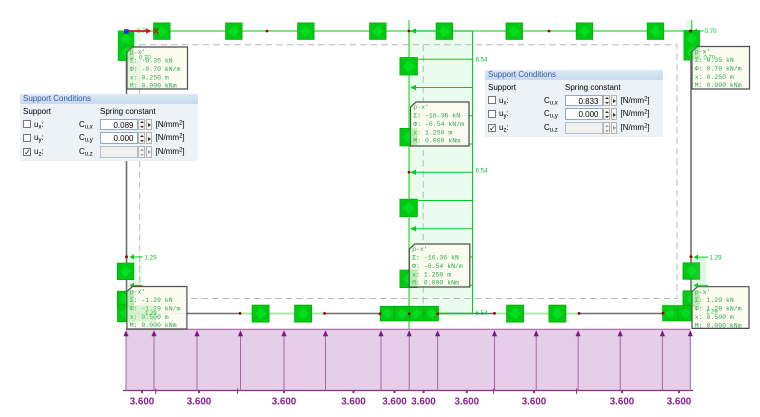  What do you see at coordinates (714, 300) in the screenshot?
I see `svg-text: Σ: 1.29 kN` at bounding box center [714, 300].